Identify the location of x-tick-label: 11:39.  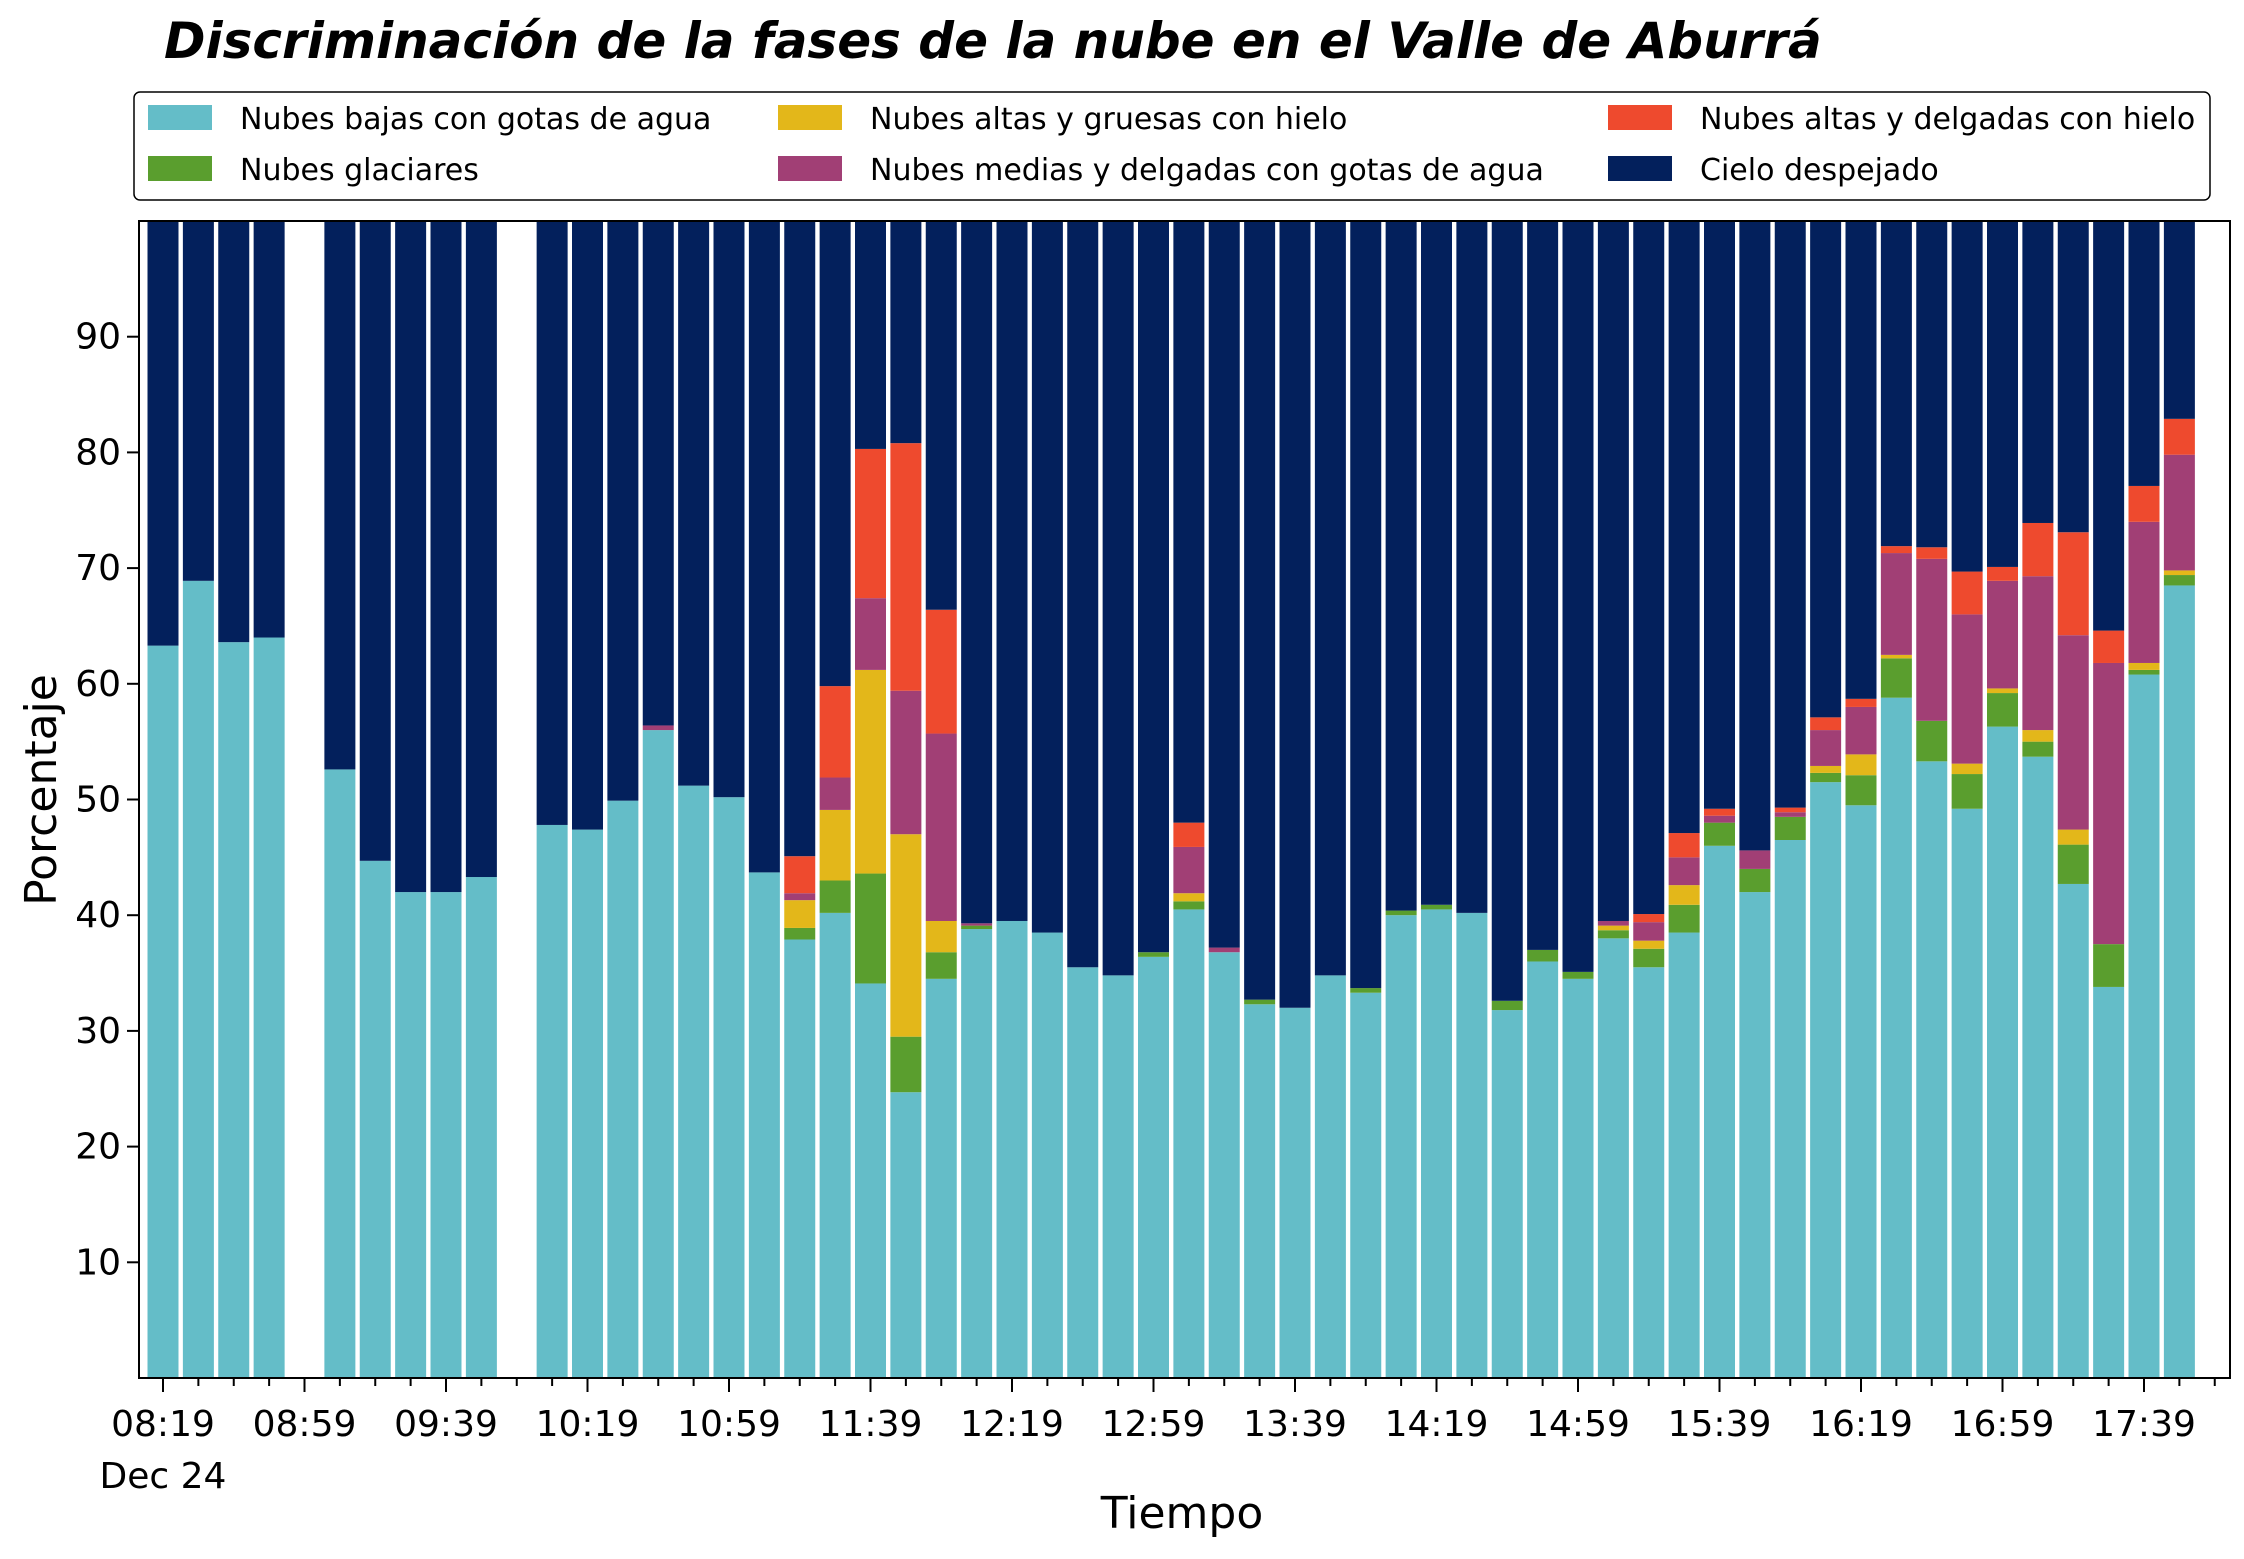
(871, 1424).